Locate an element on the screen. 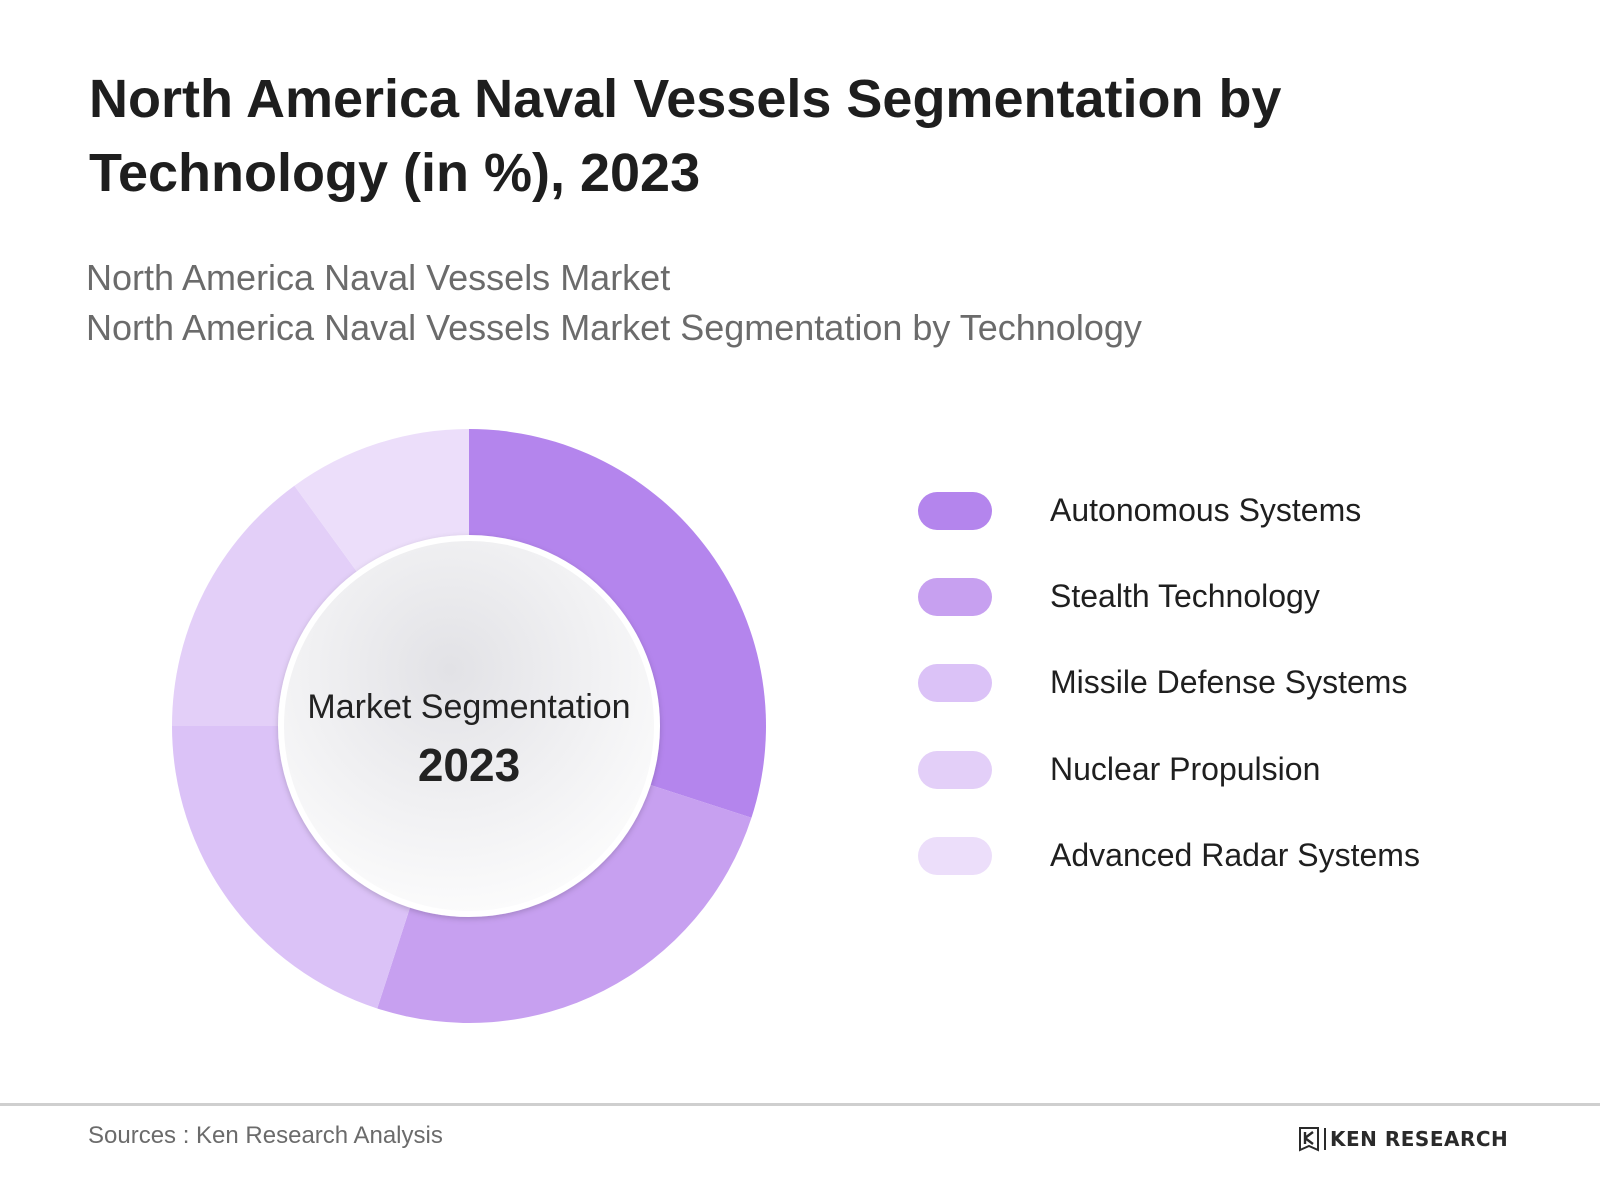  subtitle-market: North America Naval Vessels Market is located at coordinates (378, 277).